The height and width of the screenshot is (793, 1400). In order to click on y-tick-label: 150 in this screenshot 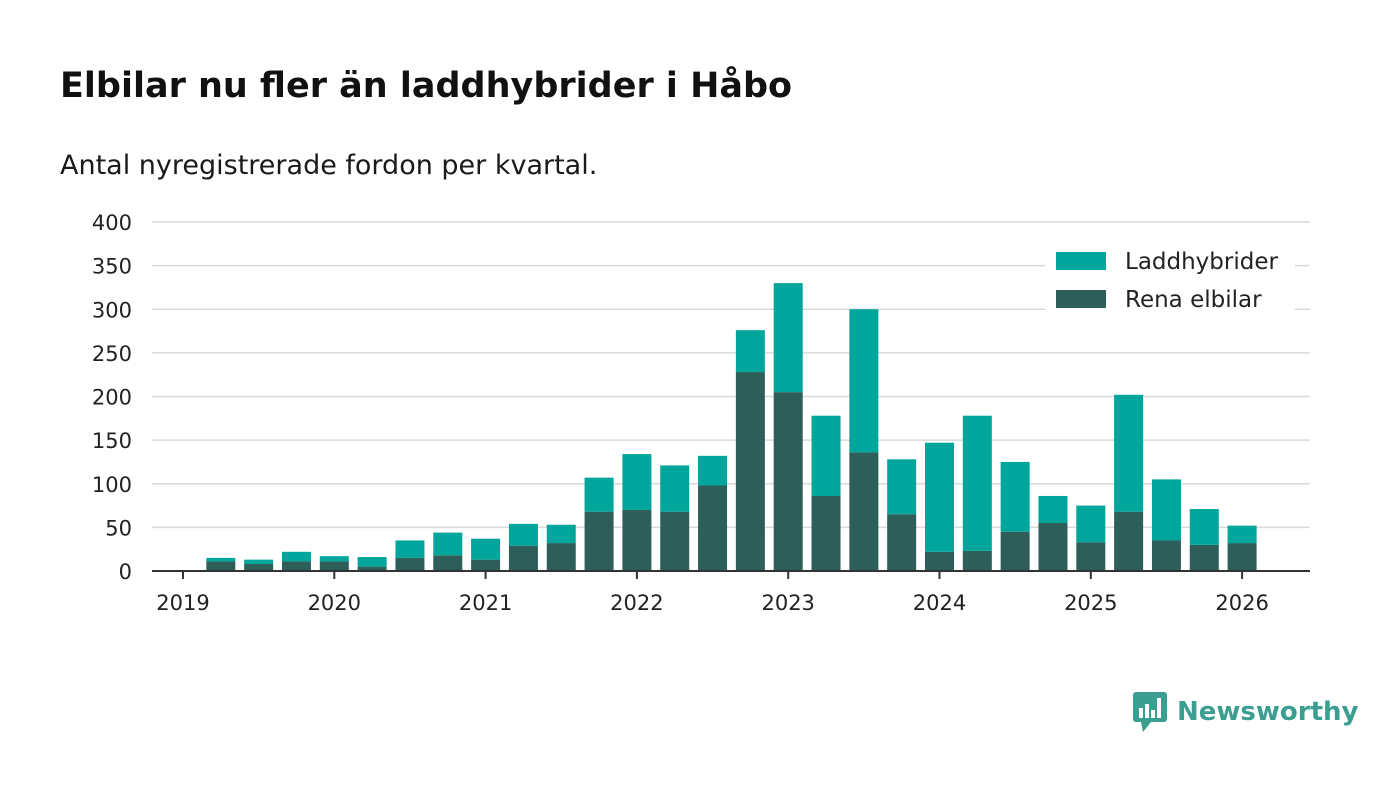, I will do `click(112, 441)`.